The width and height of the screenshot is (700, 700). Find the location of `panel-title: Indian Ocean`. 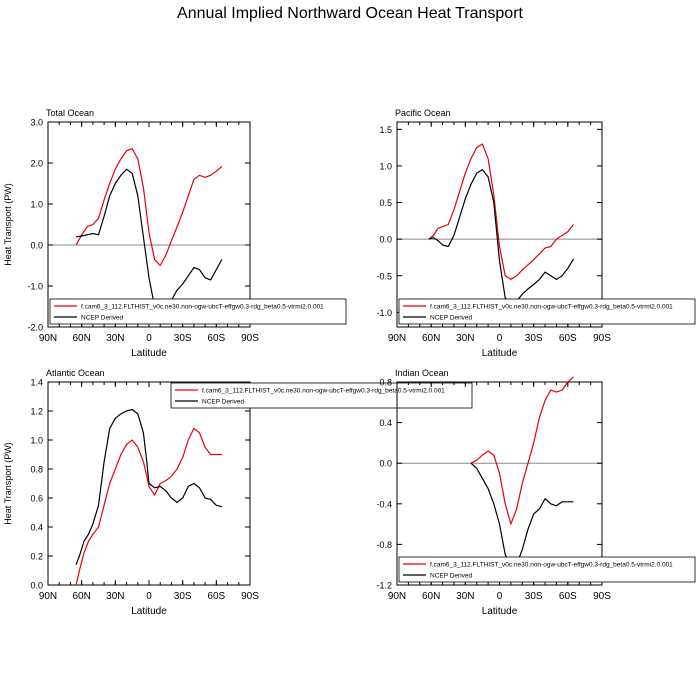

panel-title: Indian Ocean is located at coordinates (422, 373).